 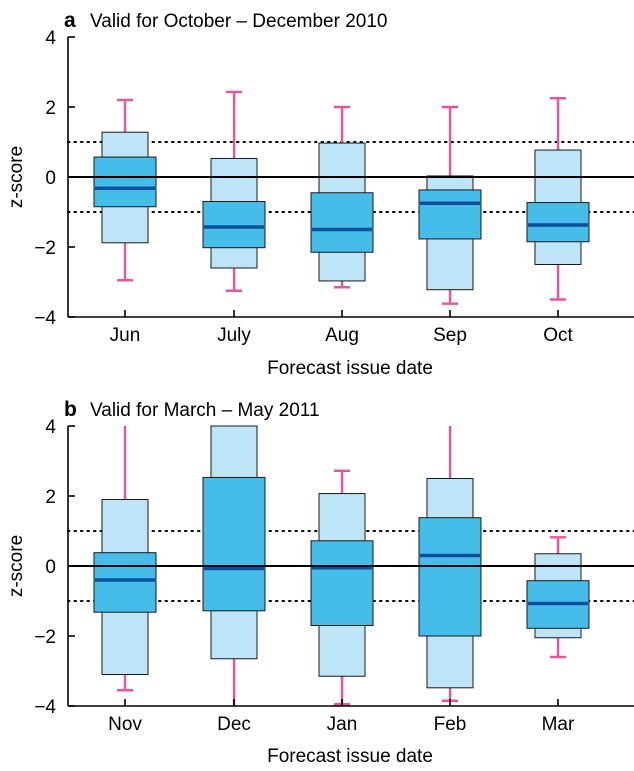 I want to click on panel-b-ylabel: z-score, so click(x=16, y=566).